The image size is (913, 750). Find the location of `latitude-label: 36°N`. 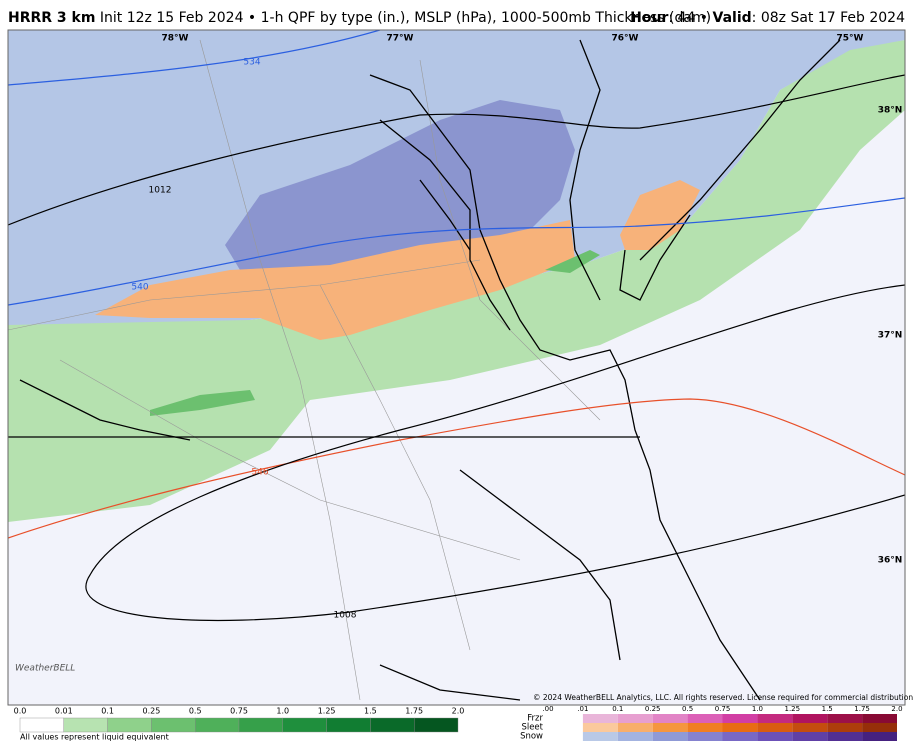

latitude-label: 36°N is located at coordinates (890, 561).